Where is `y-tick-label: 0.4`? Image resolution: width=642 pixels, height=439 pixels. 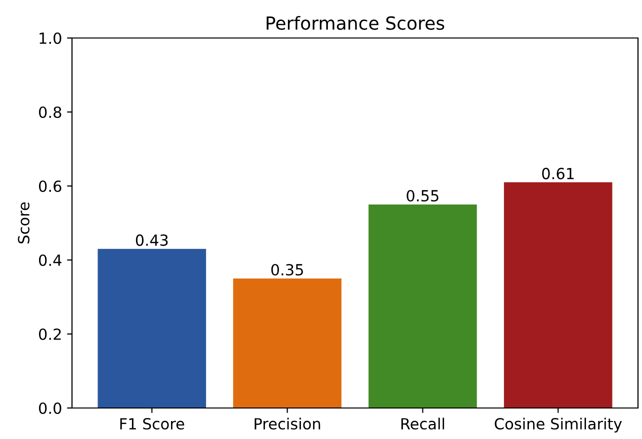 y-tick-label: 0.4 is located at coordinates (50, 260).